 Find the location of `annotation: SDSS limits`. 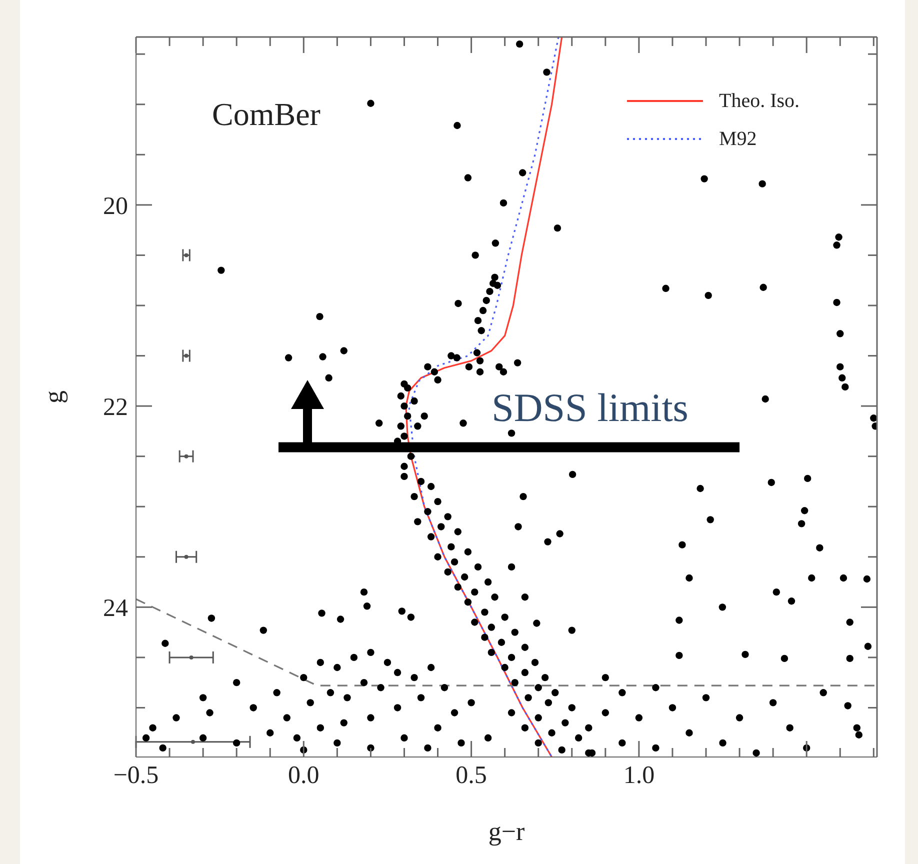

annotation: SDSS limits is located at coordinates (590, 407).